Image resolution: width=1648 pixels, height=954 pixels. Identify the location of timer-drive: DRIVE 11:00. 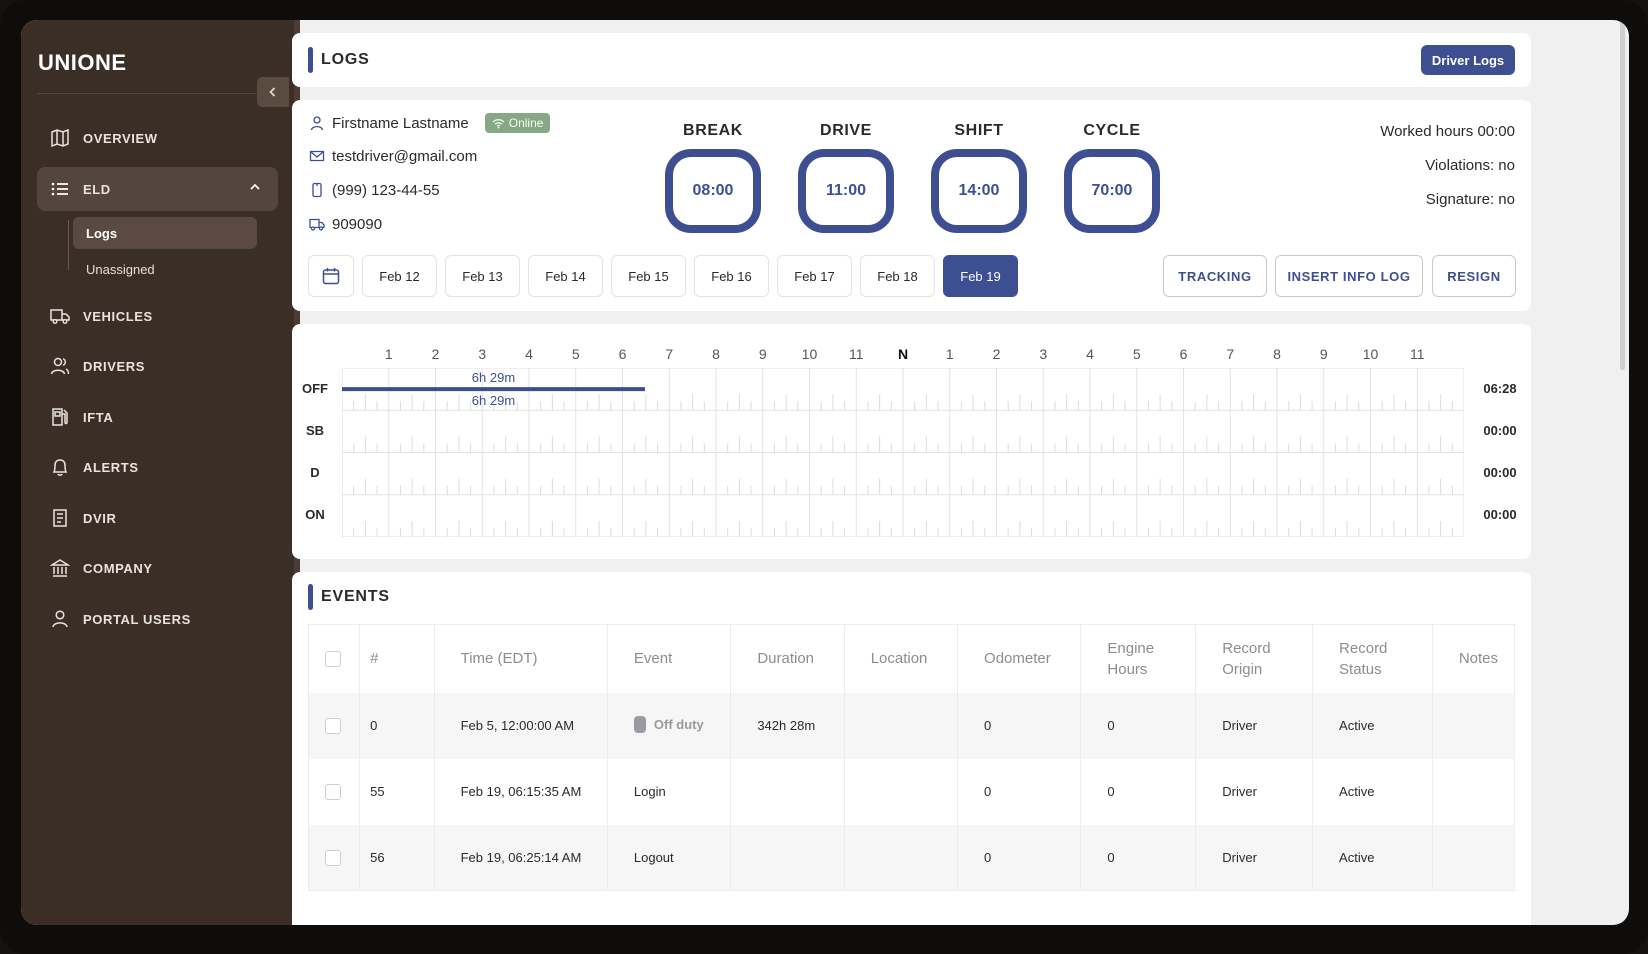
(846, 177).